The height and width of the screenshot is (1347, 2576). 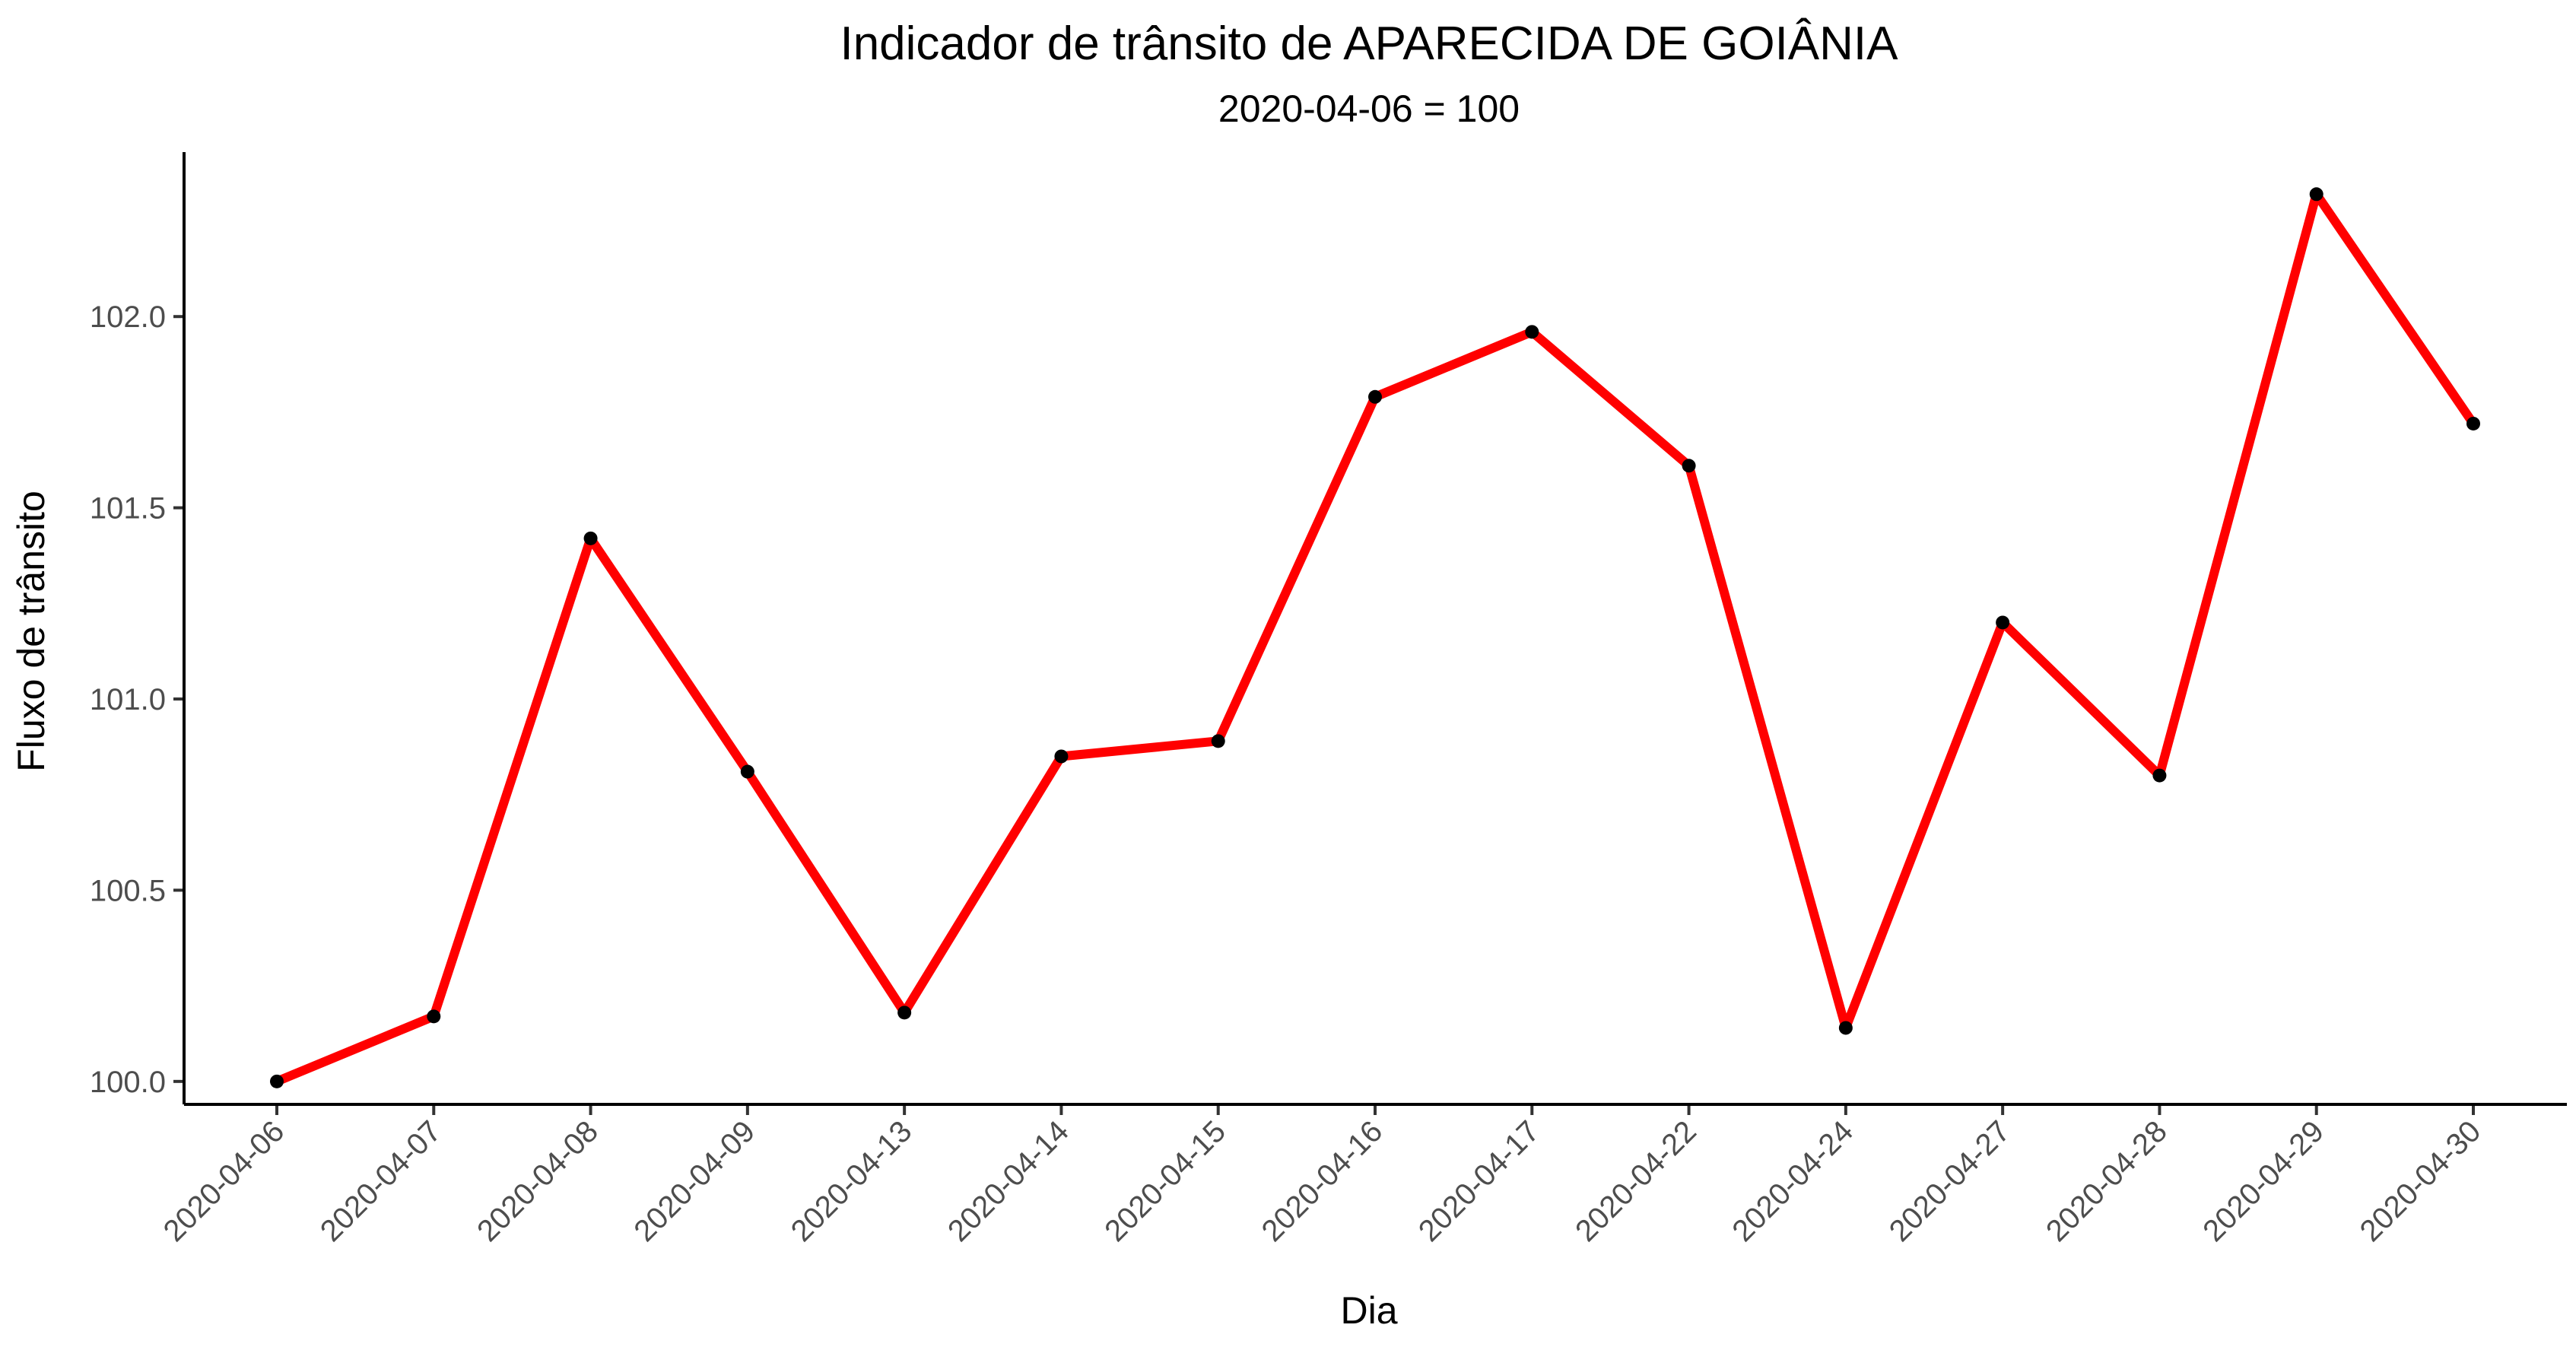 I want to click on x-tick-label: 2020-04-29, so click(x=2263, y=1181).